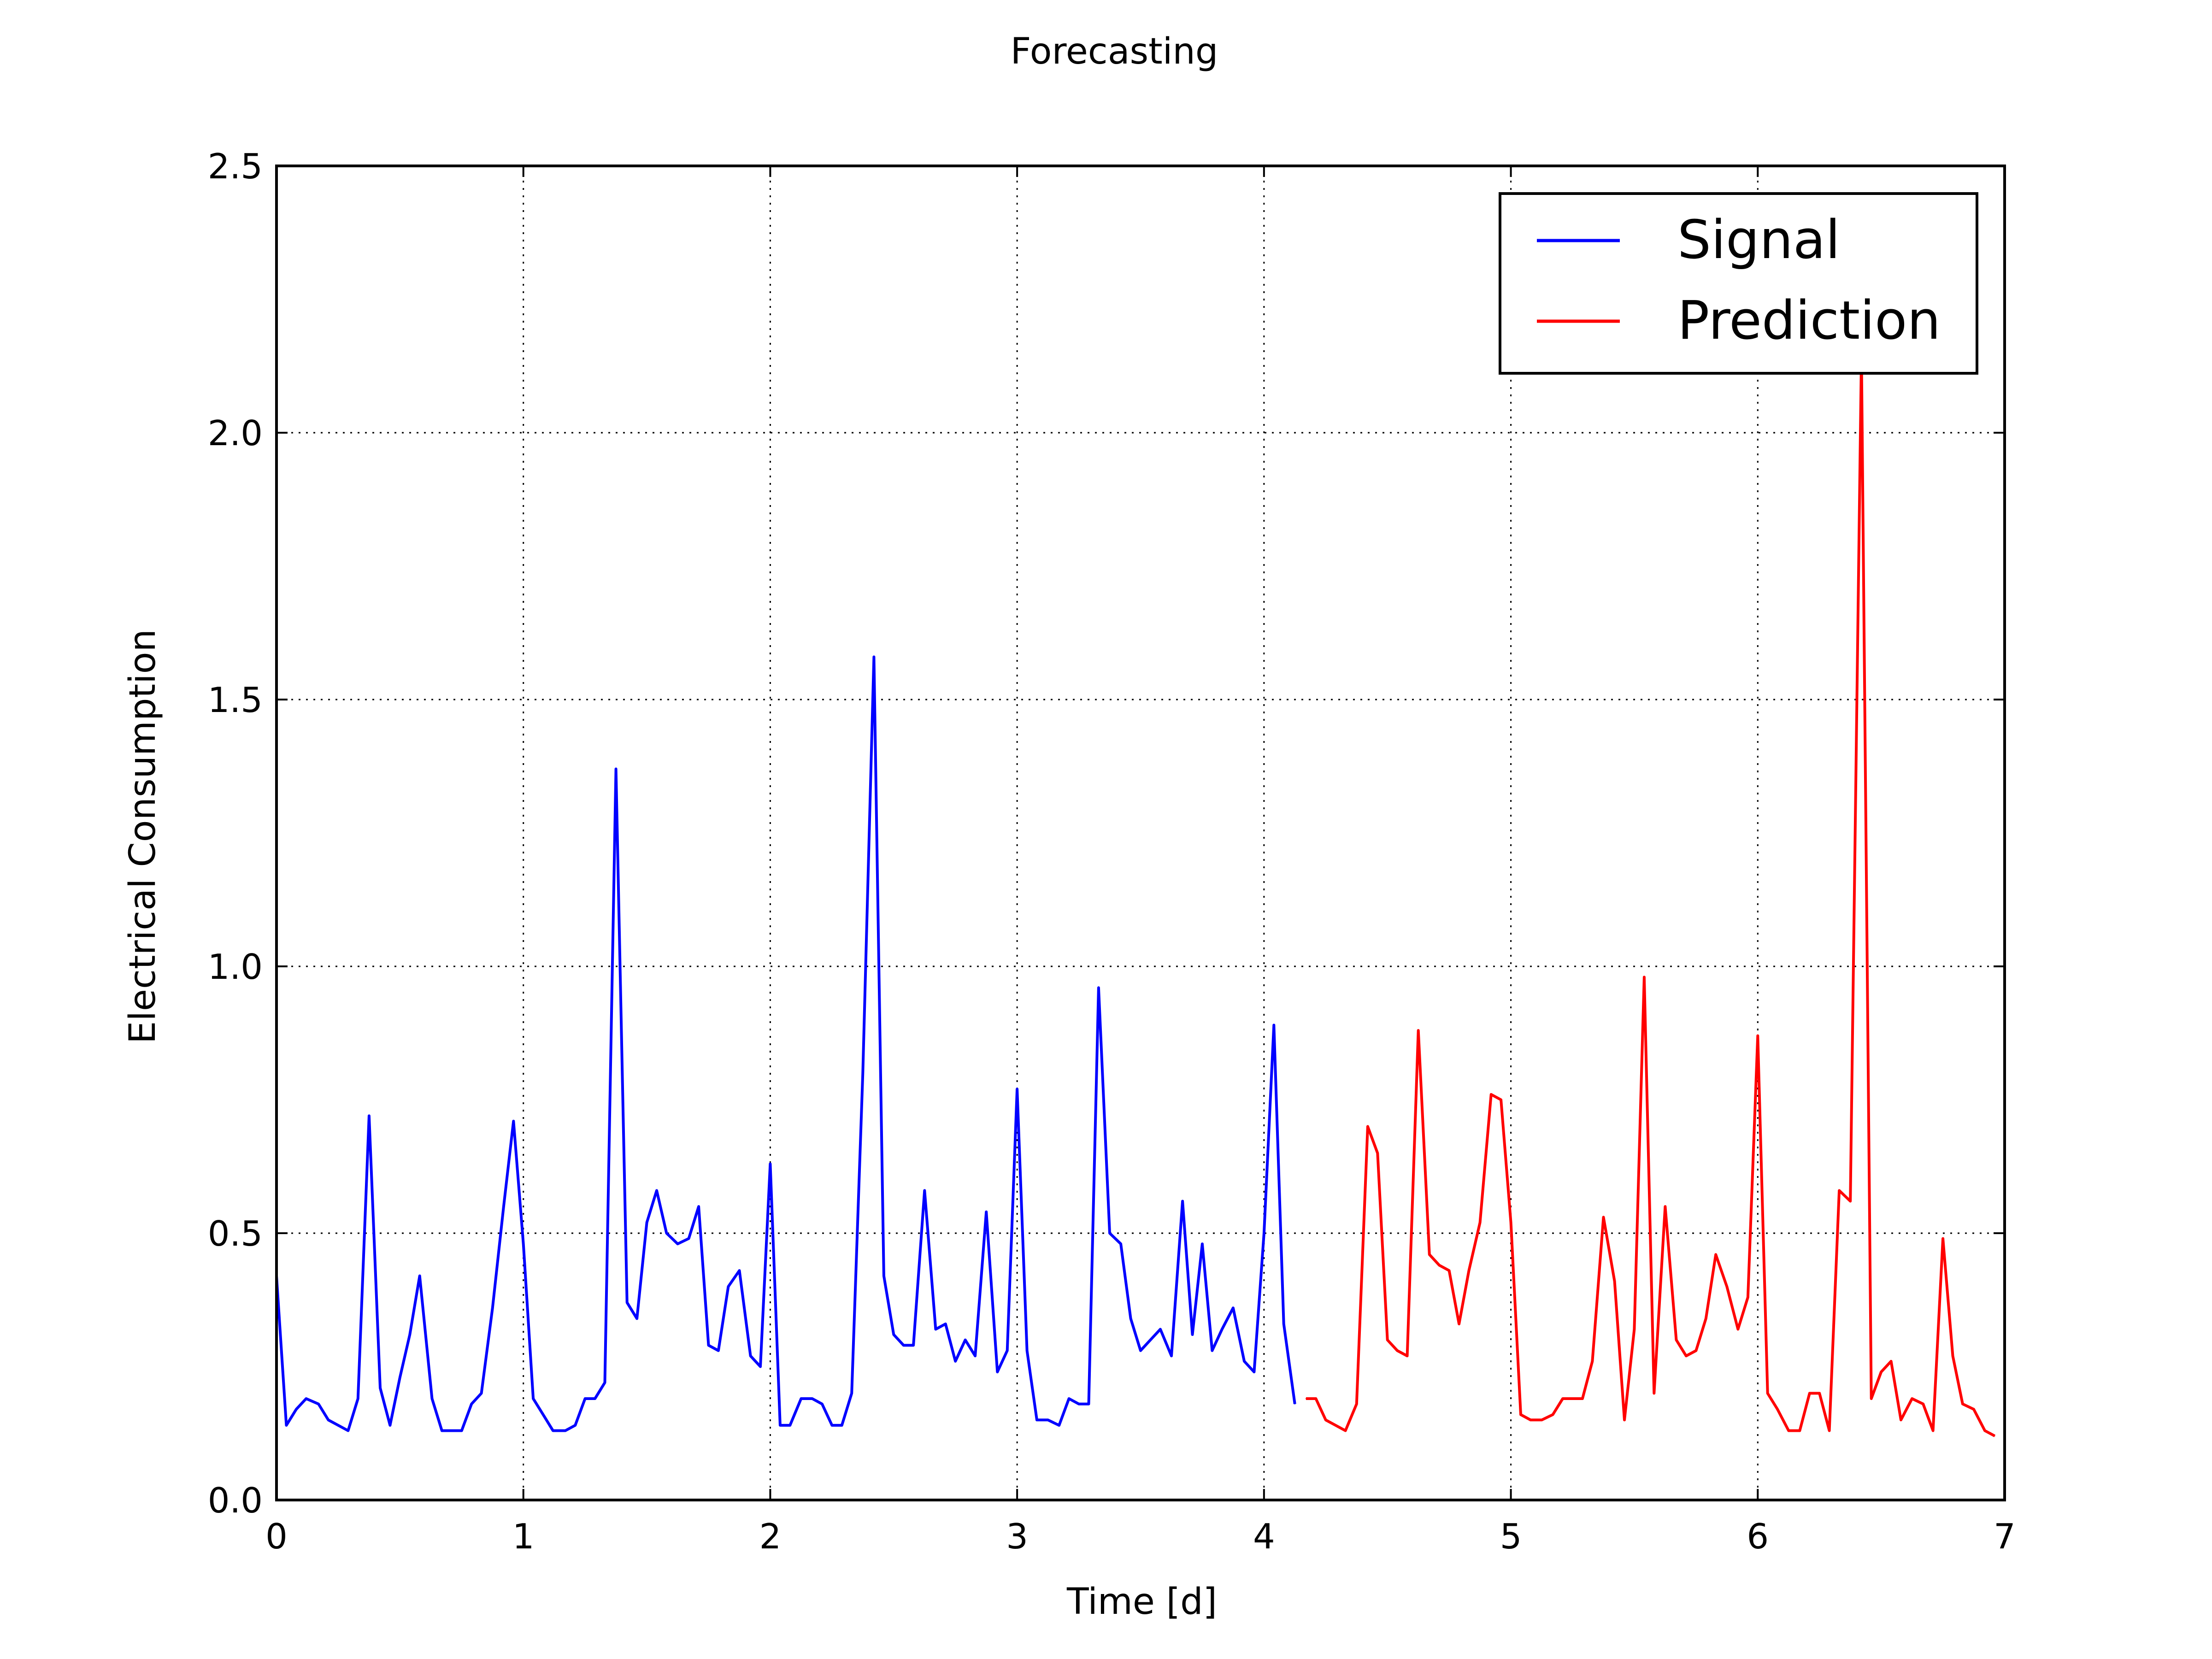  What do you see at coordinates (1264, 1536) in the screenshot?
I see `x-tick-label: 4` at bounding box center [1264, 1536].